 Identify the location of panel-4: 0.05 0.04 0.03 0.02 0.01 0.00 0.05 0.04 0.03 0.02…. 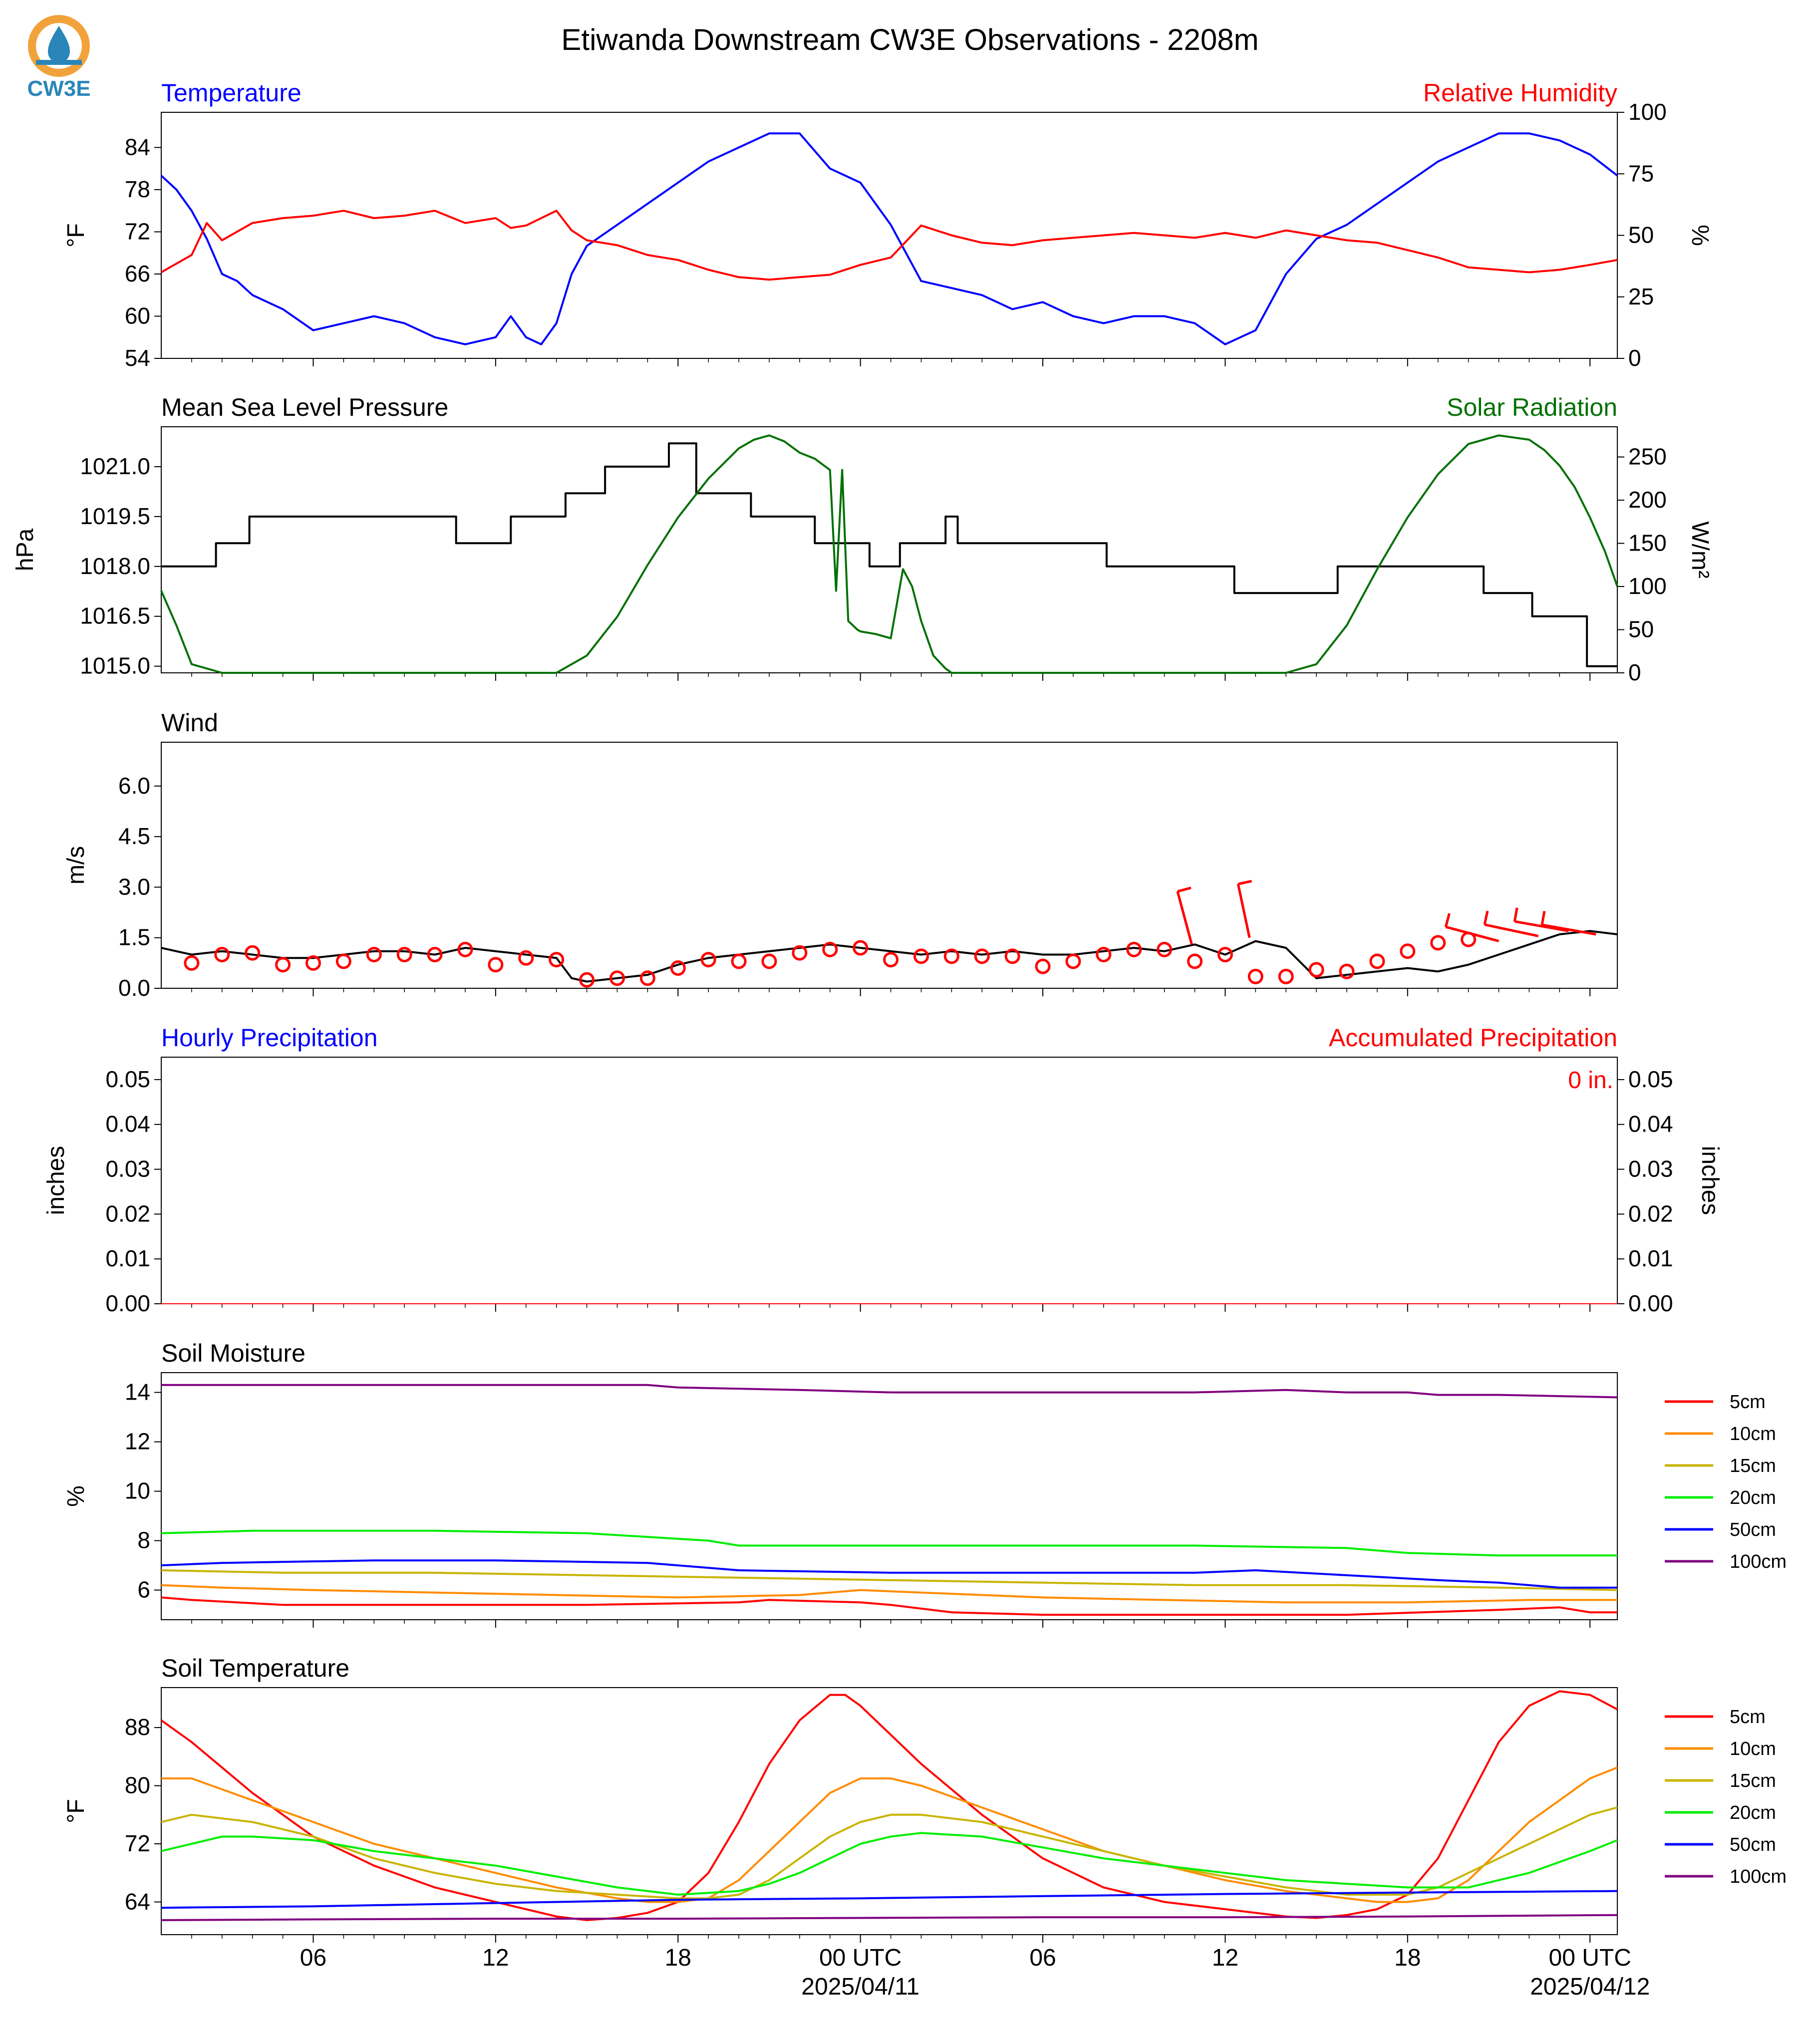
(883, 1170).